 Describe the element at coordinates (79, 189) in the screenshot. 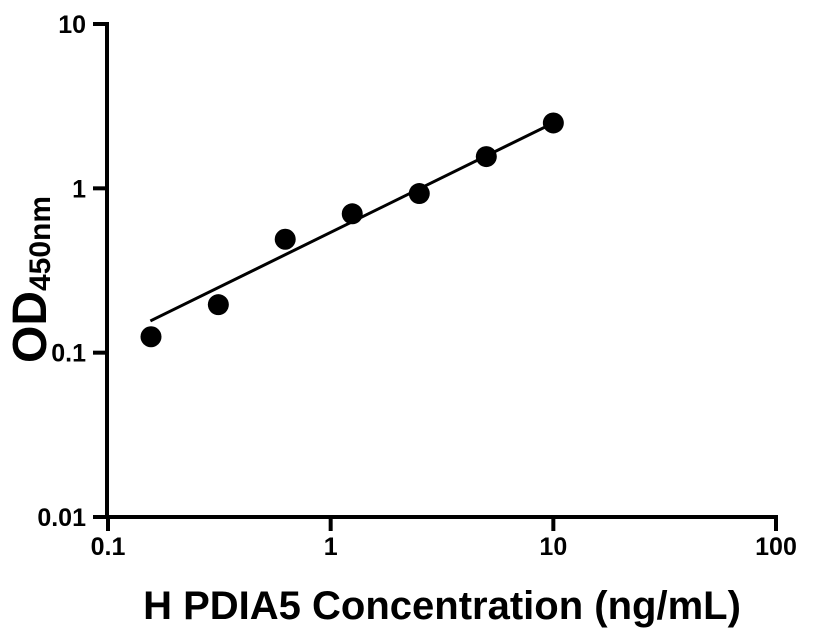

I see `y-tick-label: 1` at that location.